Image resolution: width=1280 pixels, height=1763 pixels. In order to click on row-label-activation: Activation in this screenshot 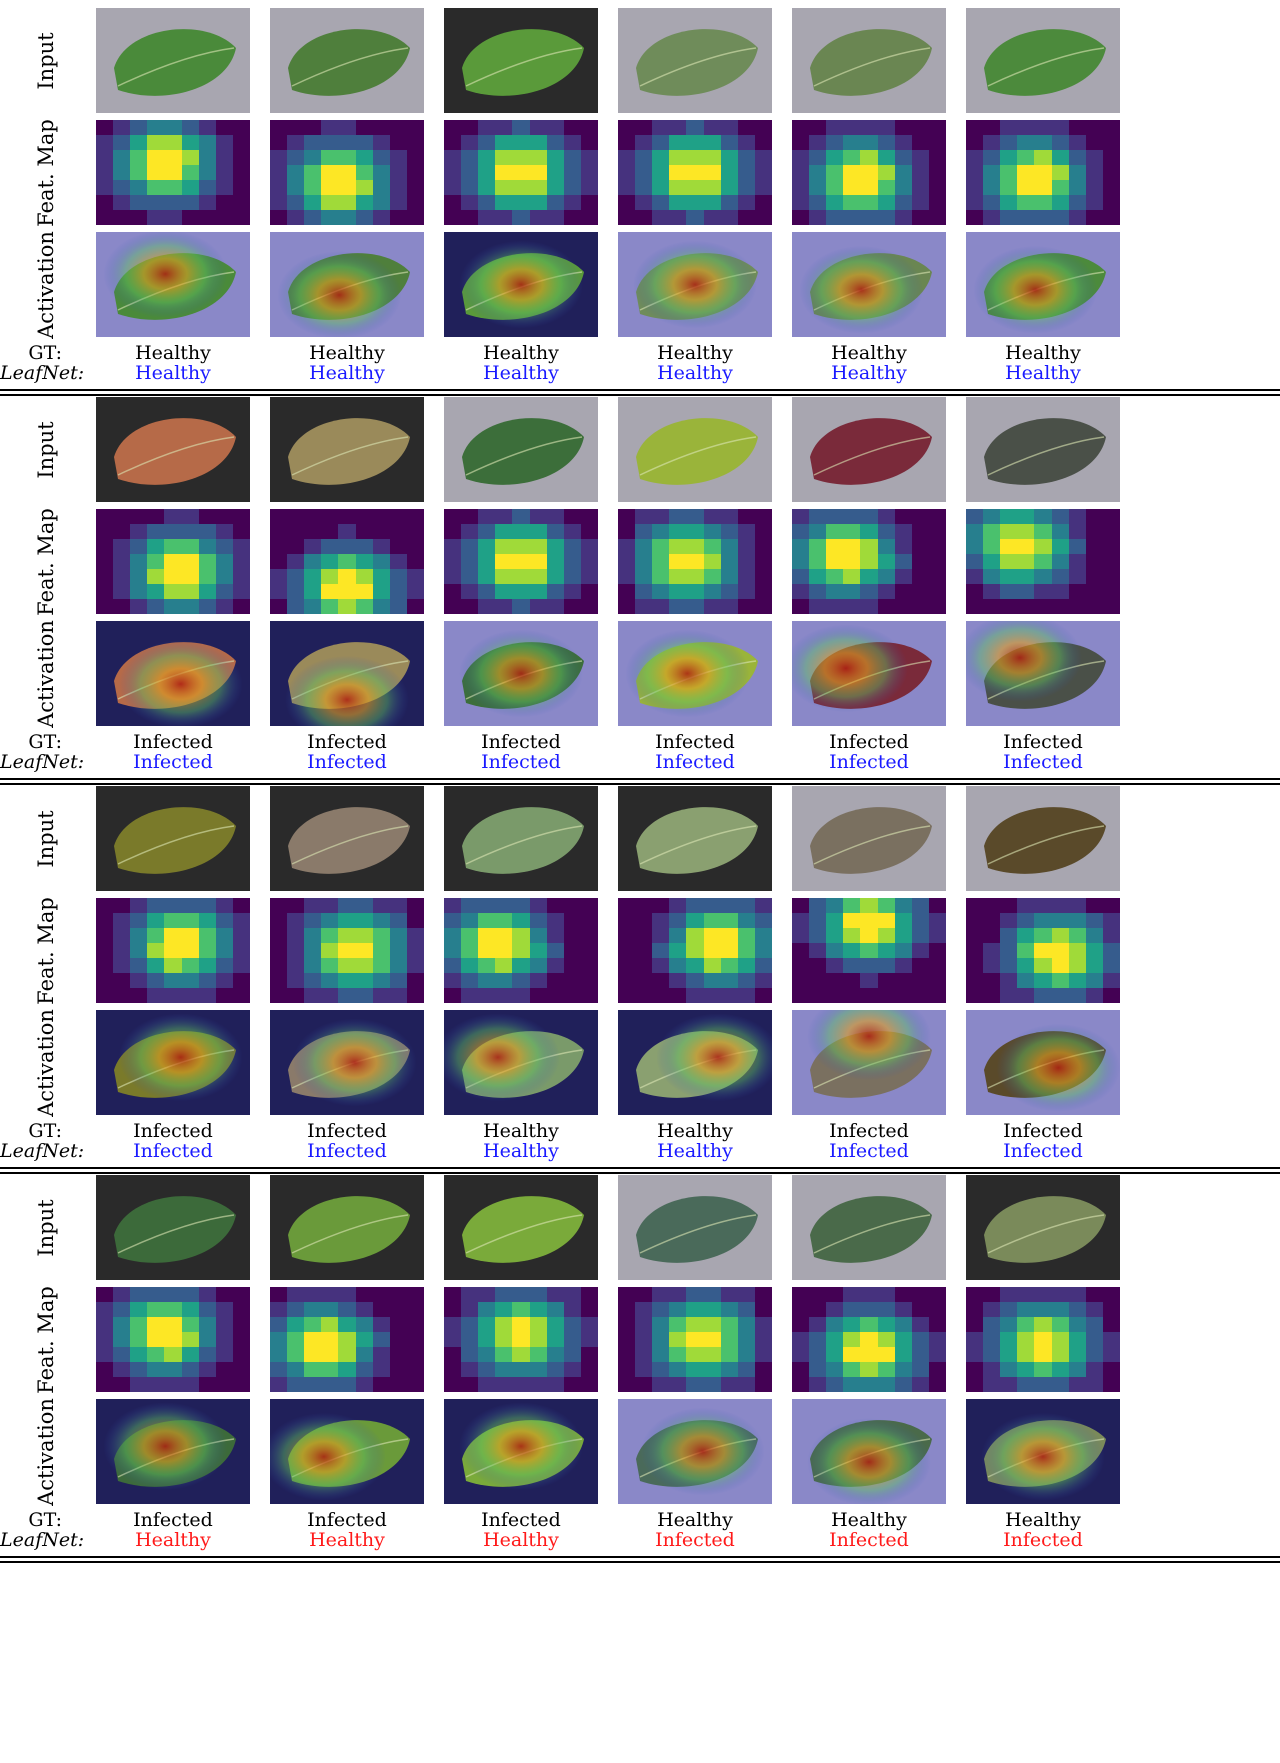, I will do `click(46, 284)`.